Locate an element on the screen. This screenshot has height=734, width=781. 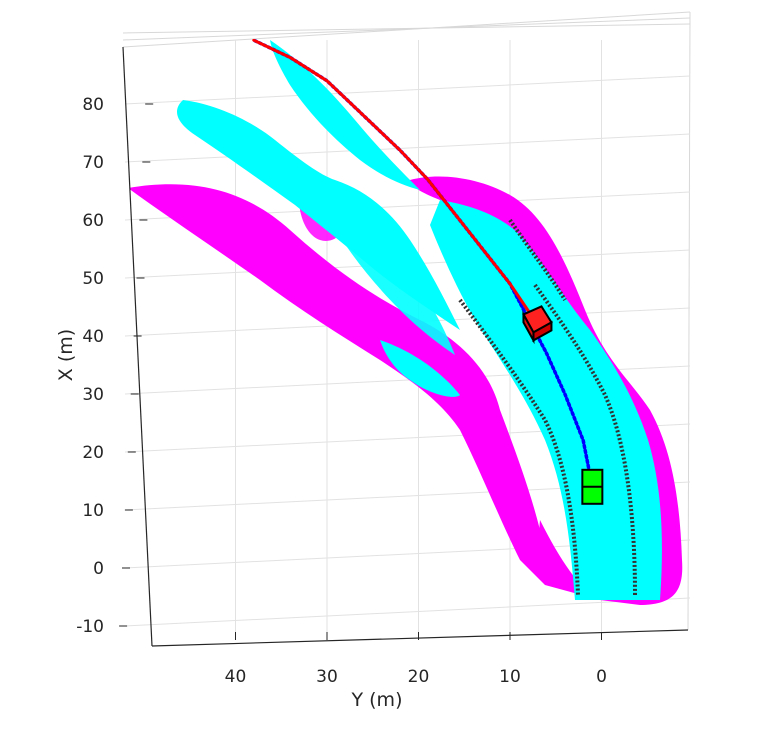
x-axis-tick-label: 70 is located at coordinates (93, 163).